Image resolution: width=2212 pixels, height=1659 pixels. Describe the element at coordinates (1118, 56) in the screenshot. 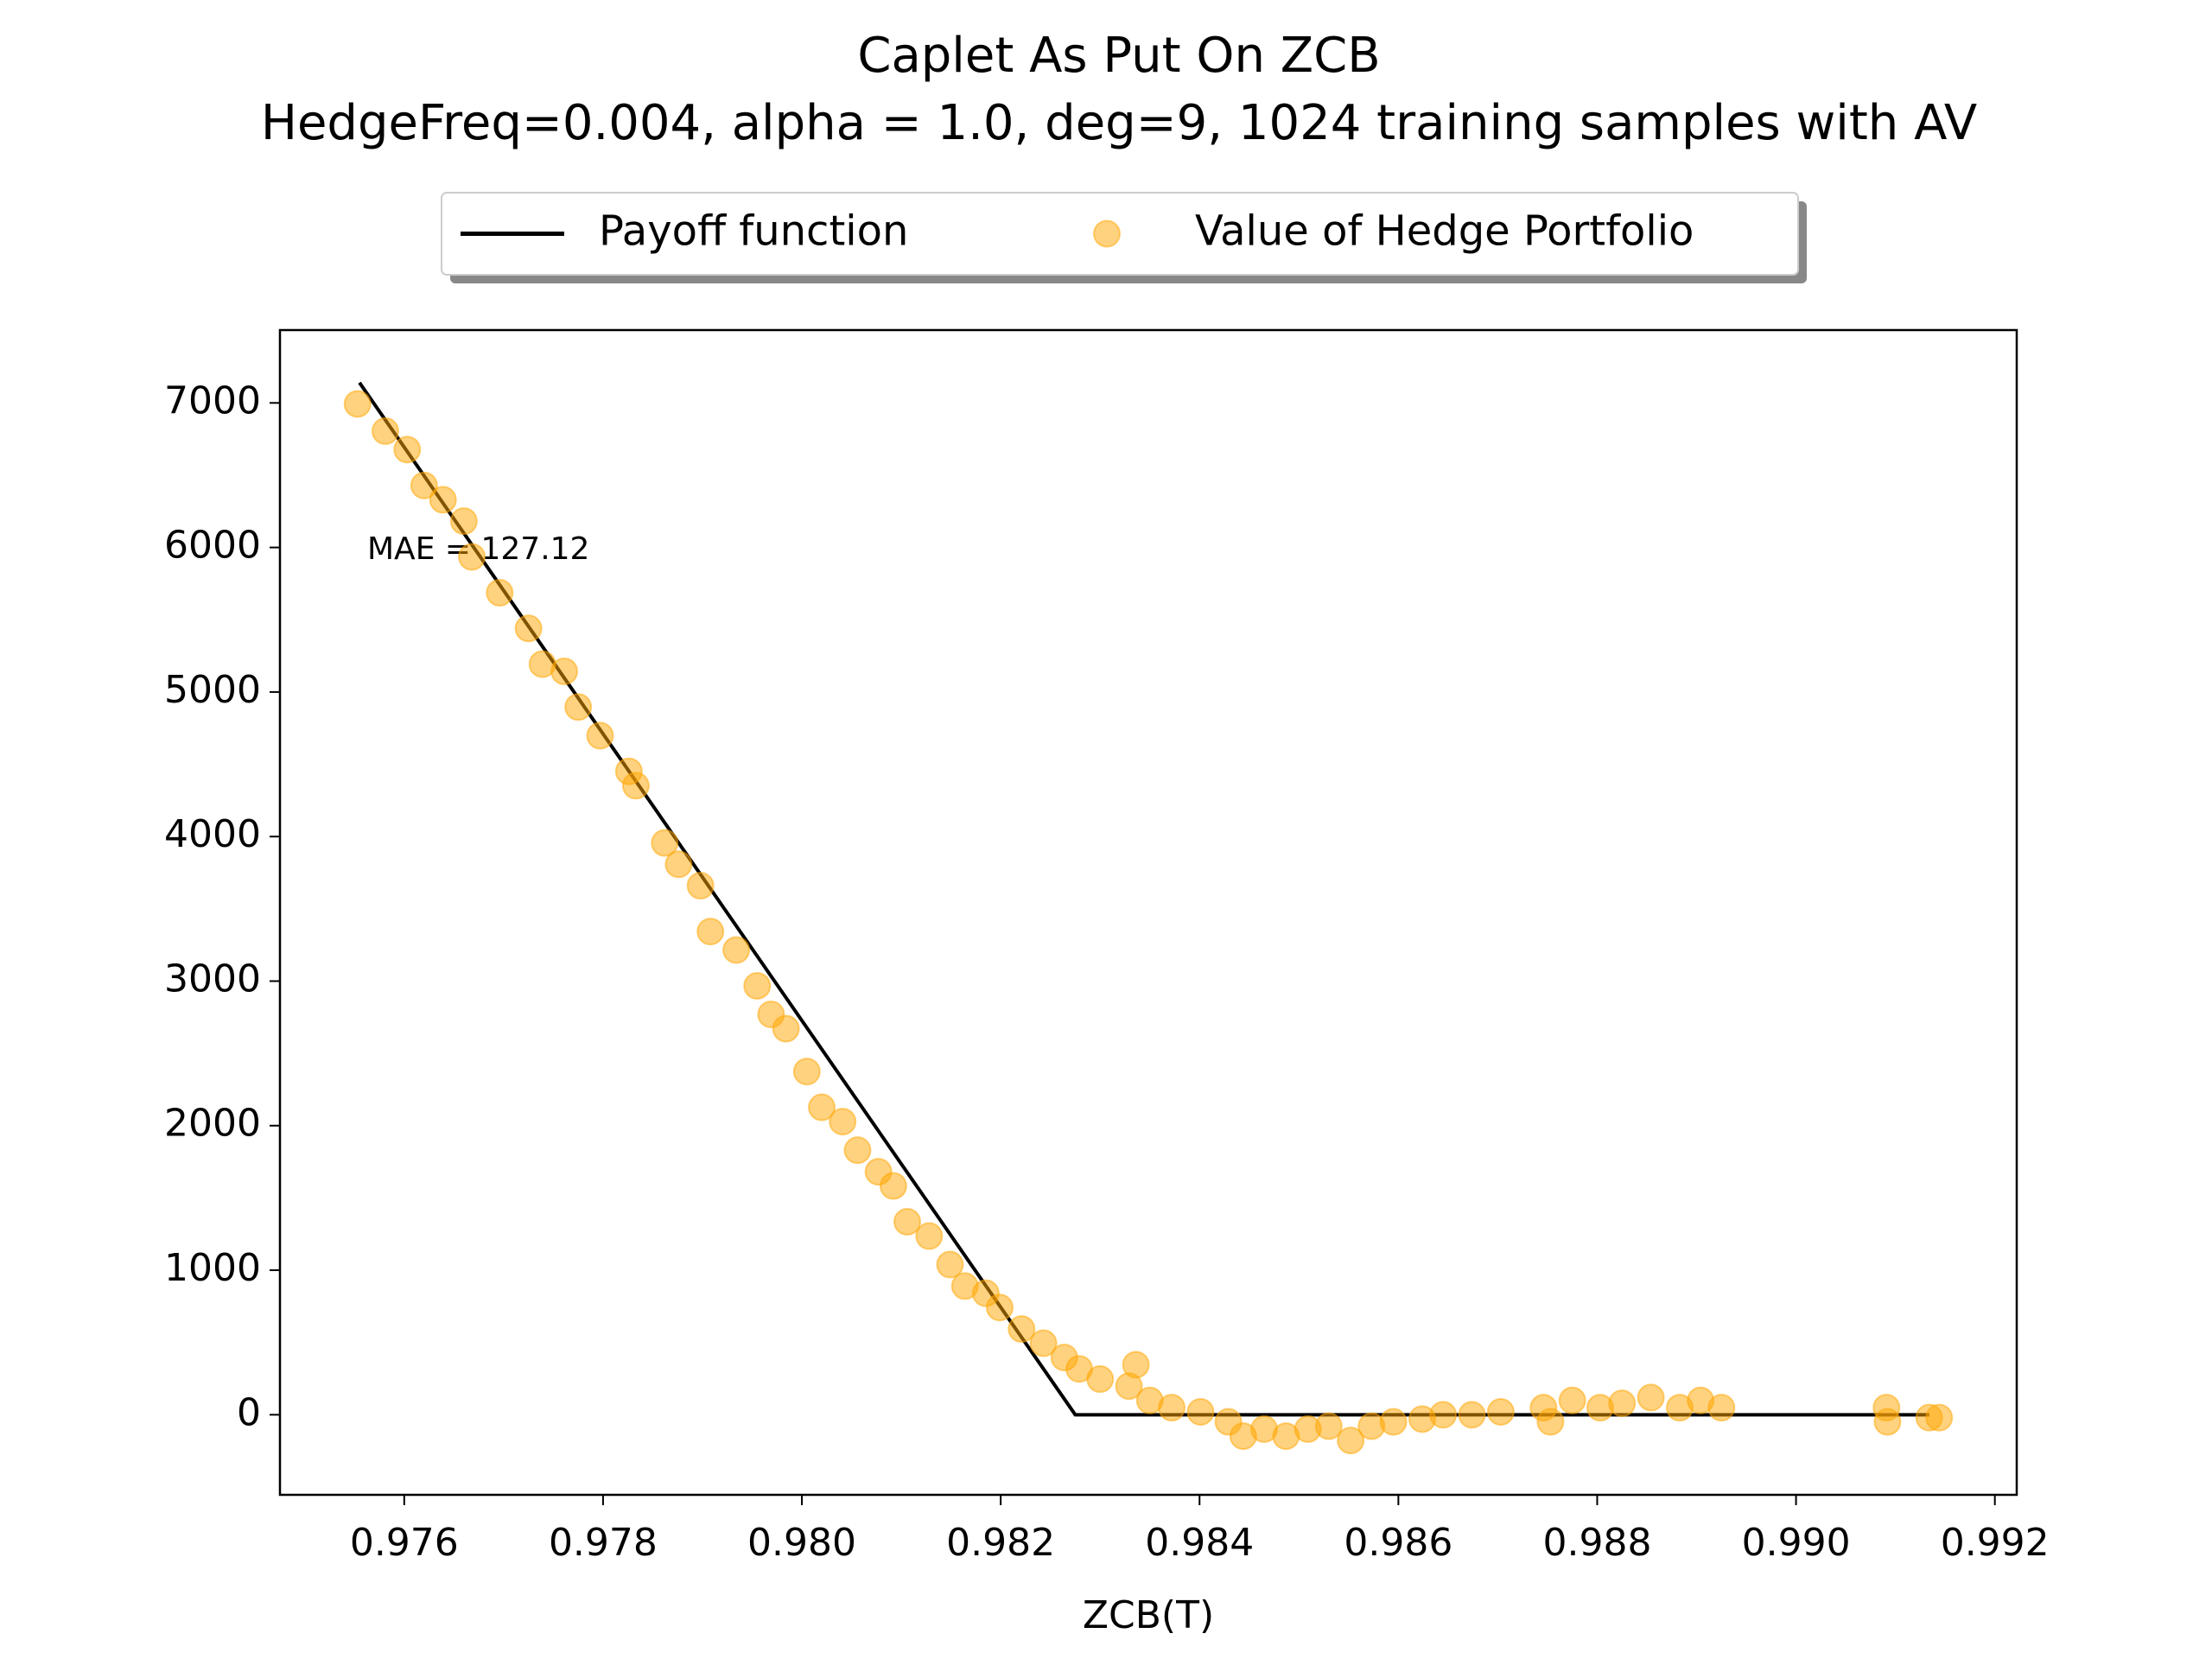

I see `chart-title: Caplet As Put On ZCB` at that location.